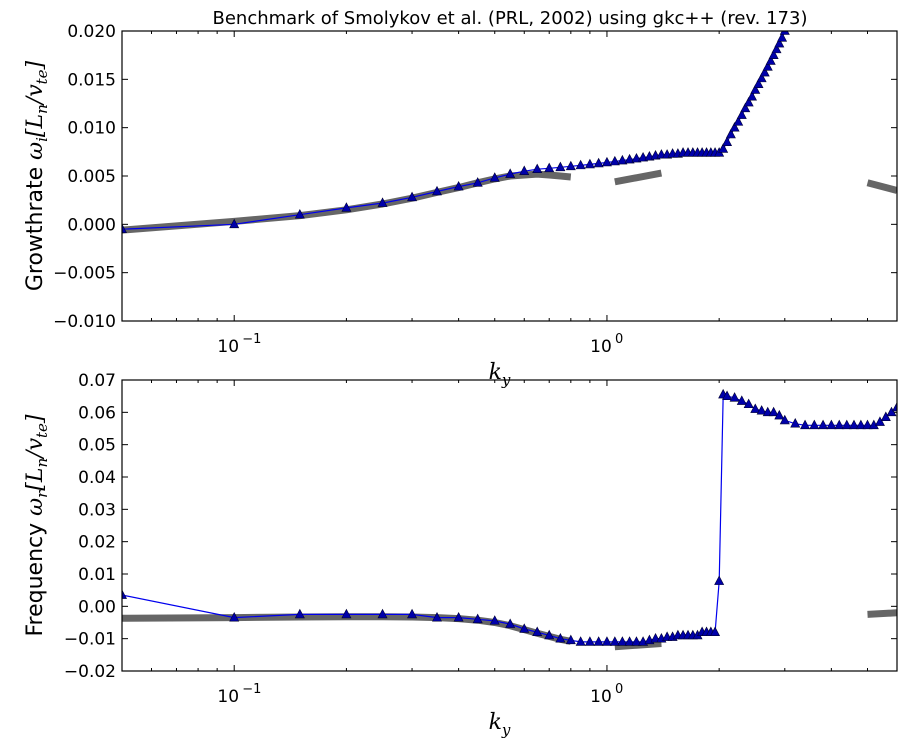 The image size is (908, 753). I want to click on y-tick-label: 0.010, so click(91, 129).